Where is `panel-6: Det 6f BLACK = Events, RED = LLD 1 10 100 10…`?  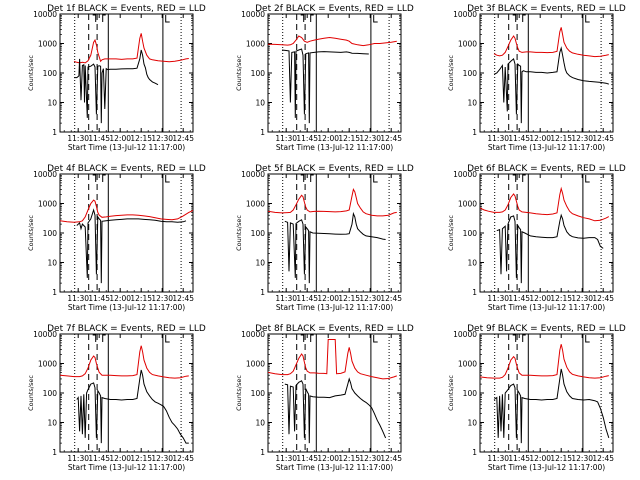 panel-6: Det 6f BLACK = Events, RED = LLD 1 10 100 10… is located at coordinates (536, 238).